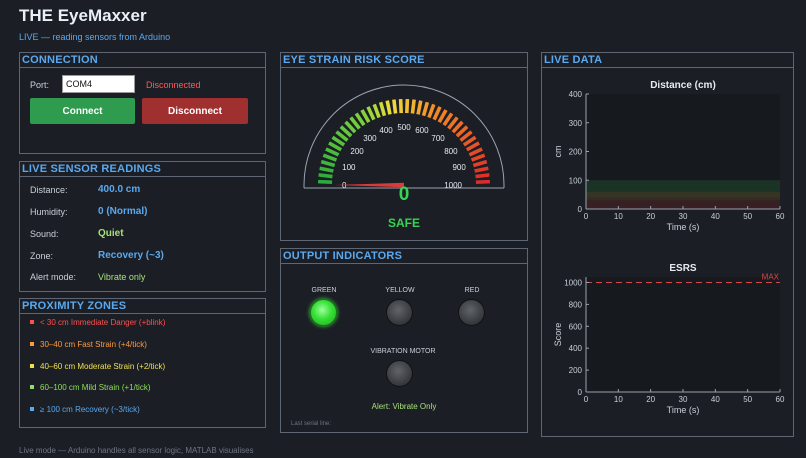 This screenshot has width=806, height=458. I want to click on zones-panel: PROXIMITY ZONES, so click(142, 363).